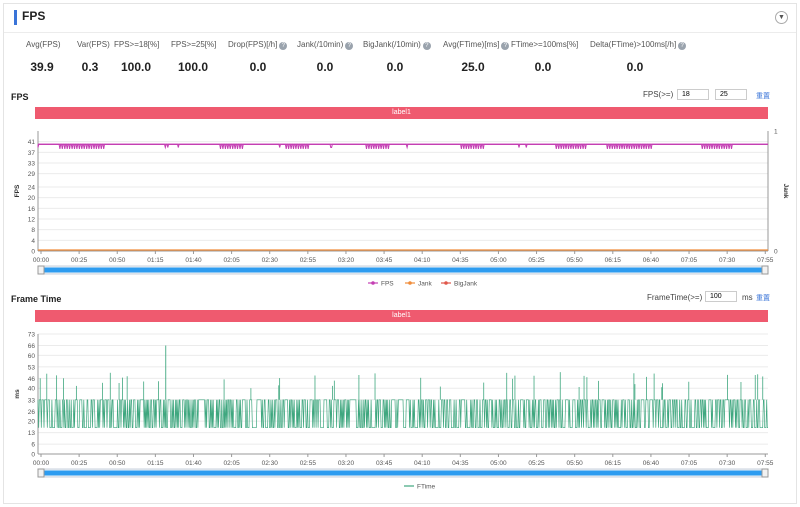 This screenshot has height=507, width=800. Describe the element at coordinates (17, 190) in the screenshot. I see `y-axis-label: FPS` at that location.